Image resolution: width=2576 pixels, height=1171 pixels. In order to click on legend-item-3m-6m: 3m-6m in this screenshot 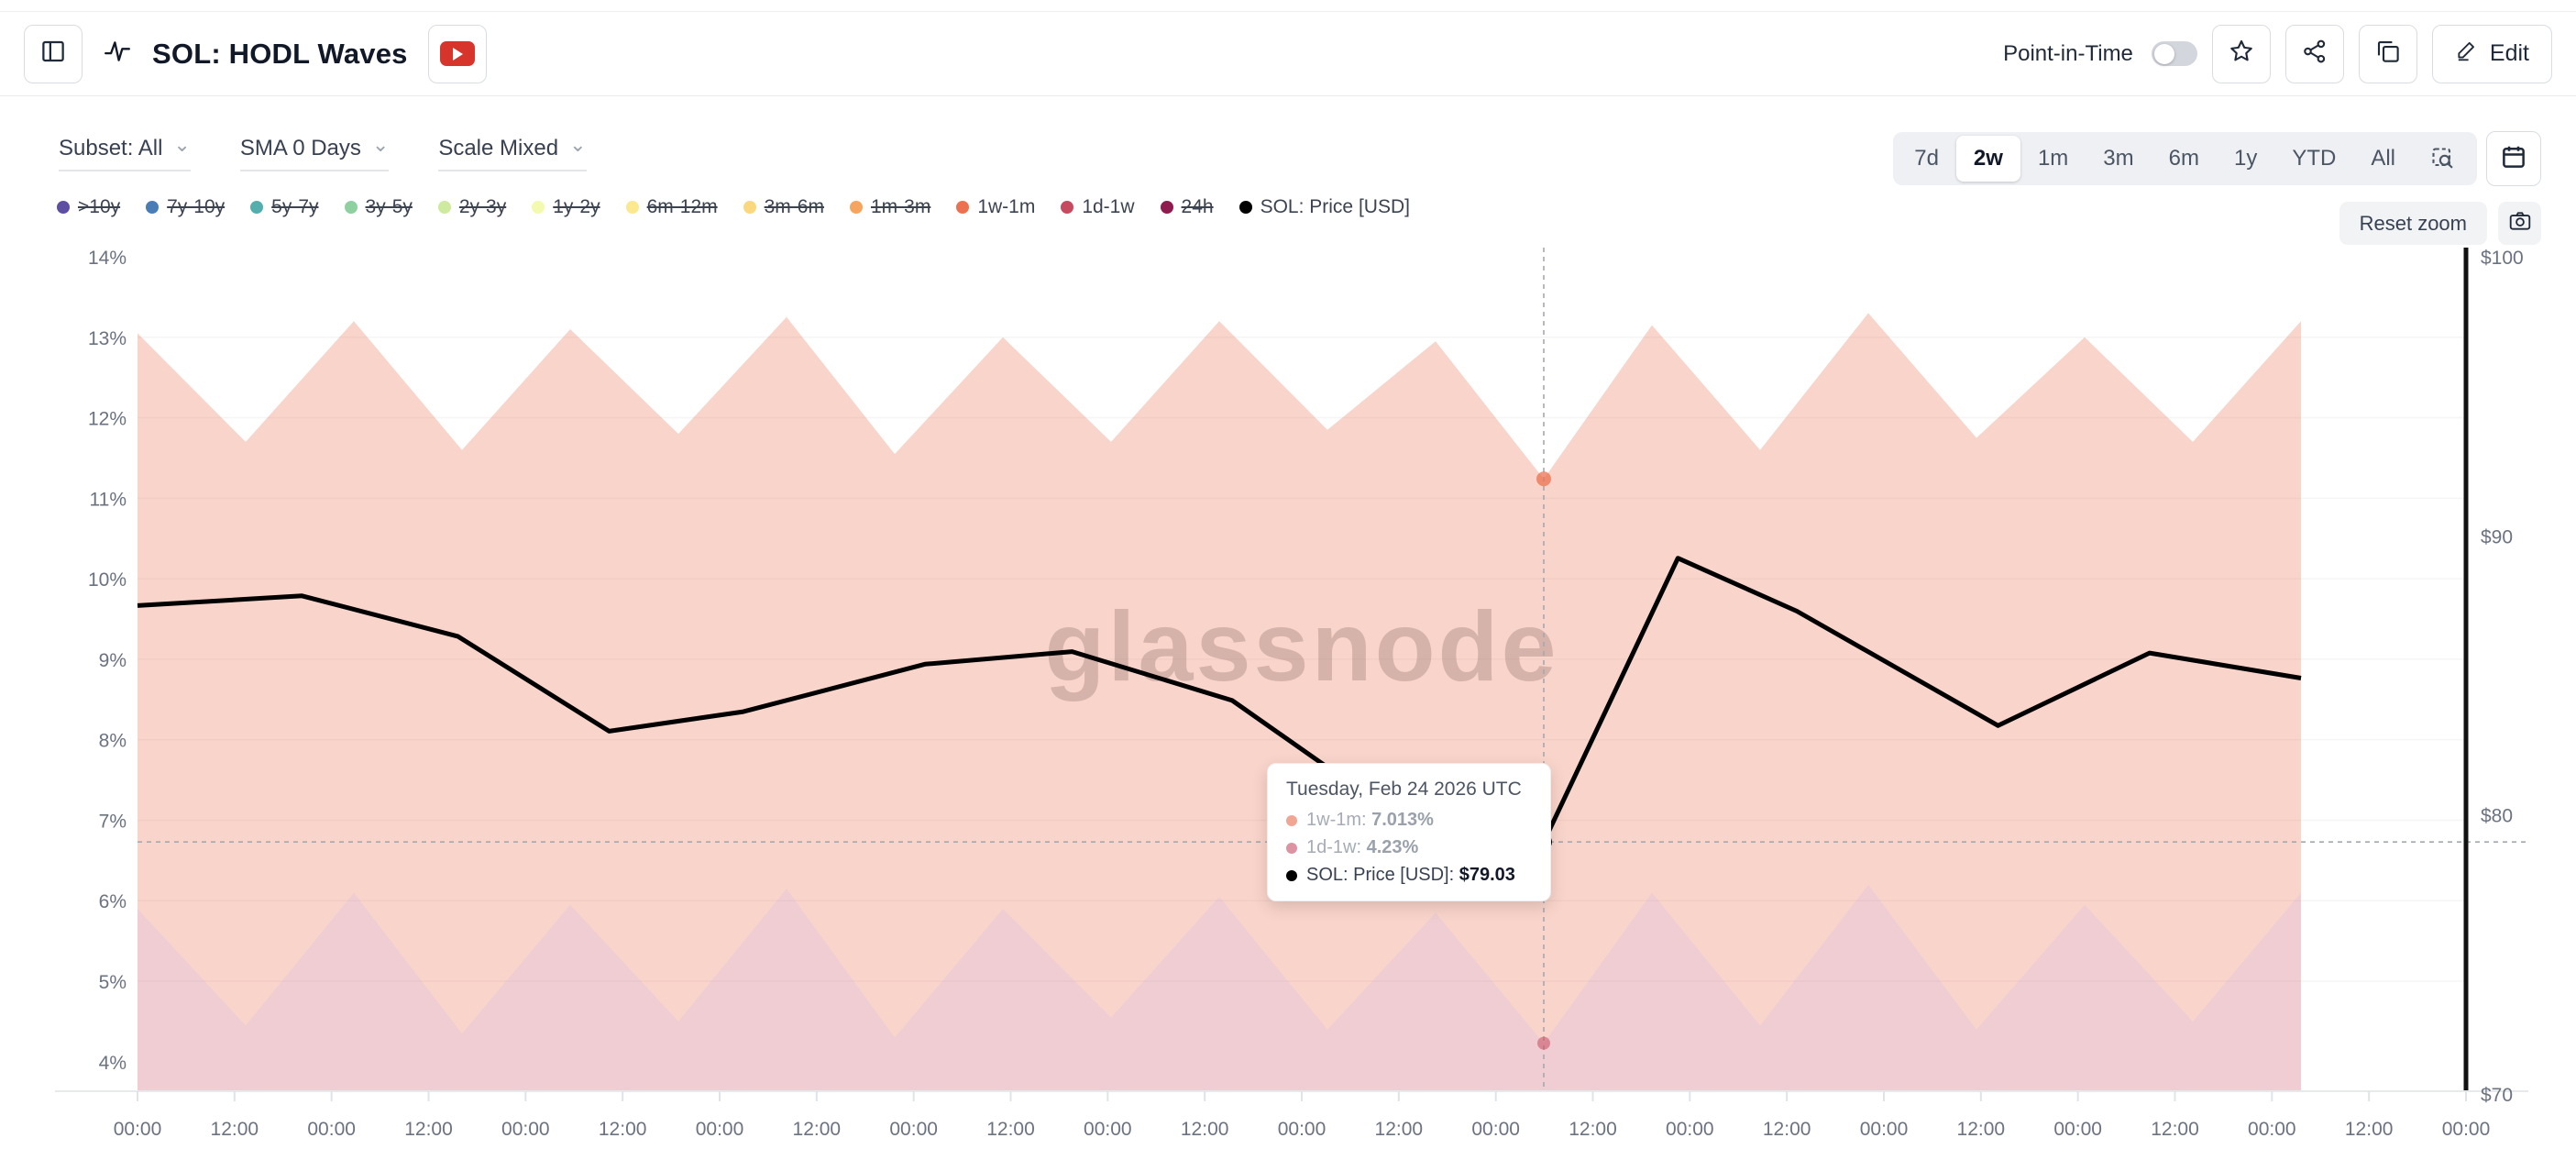, I will do `click(784, 207)`.